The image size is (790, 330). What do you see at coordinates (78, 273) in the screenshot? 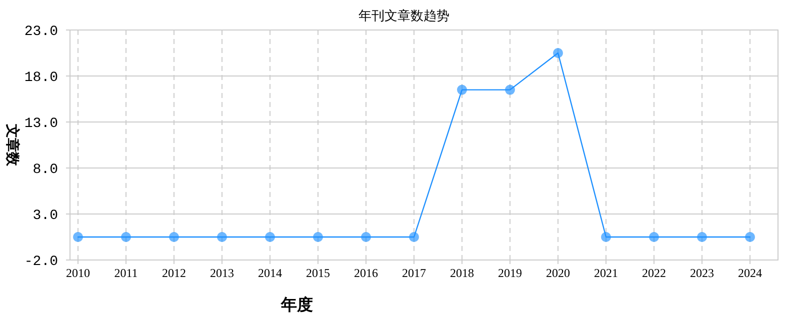
I see `x-tick-label: 2010` at bounding box center [78, 273].